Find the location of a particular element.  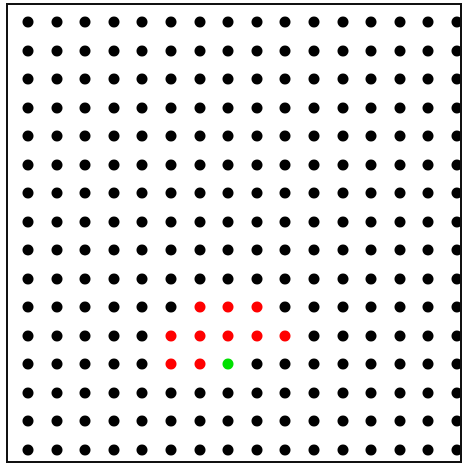

grid-dot-r10-c14 is located at coordinates (428, 307).